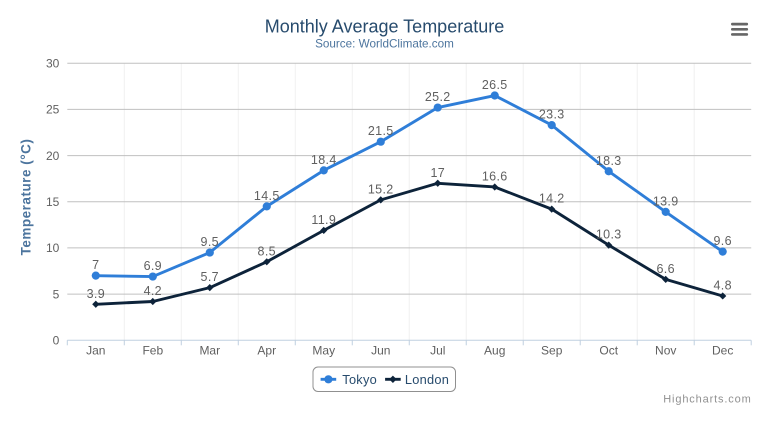  What do you see at coordinates (26, 197) in the screenshot?
I see `svg-text: Temperature (°C)` at bounding box center [26, 197].